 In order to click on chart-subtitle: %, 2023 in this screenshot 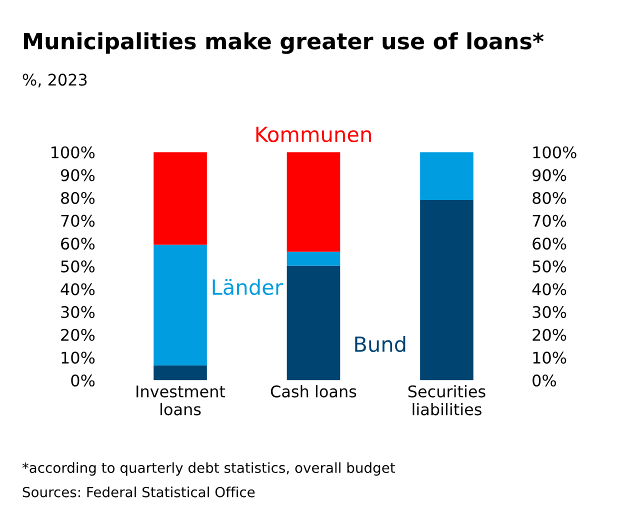, I will do `click(54, 81)`.